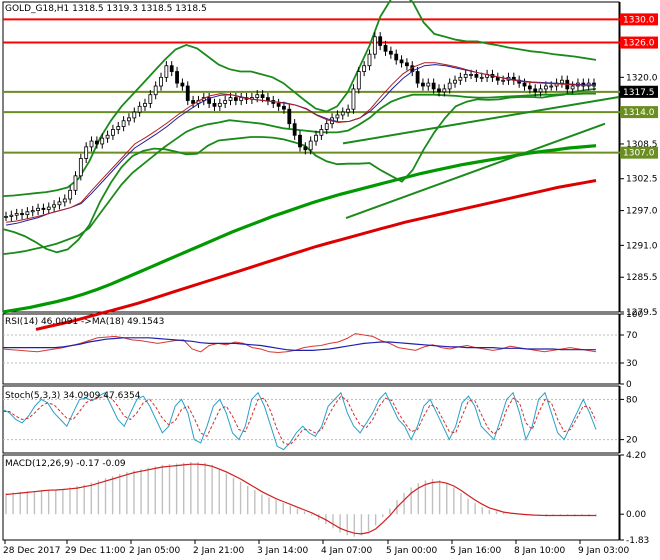 The image size is (660, 560). I want to click on rsi-panel: 0 30 70 100, so click(322, 350).